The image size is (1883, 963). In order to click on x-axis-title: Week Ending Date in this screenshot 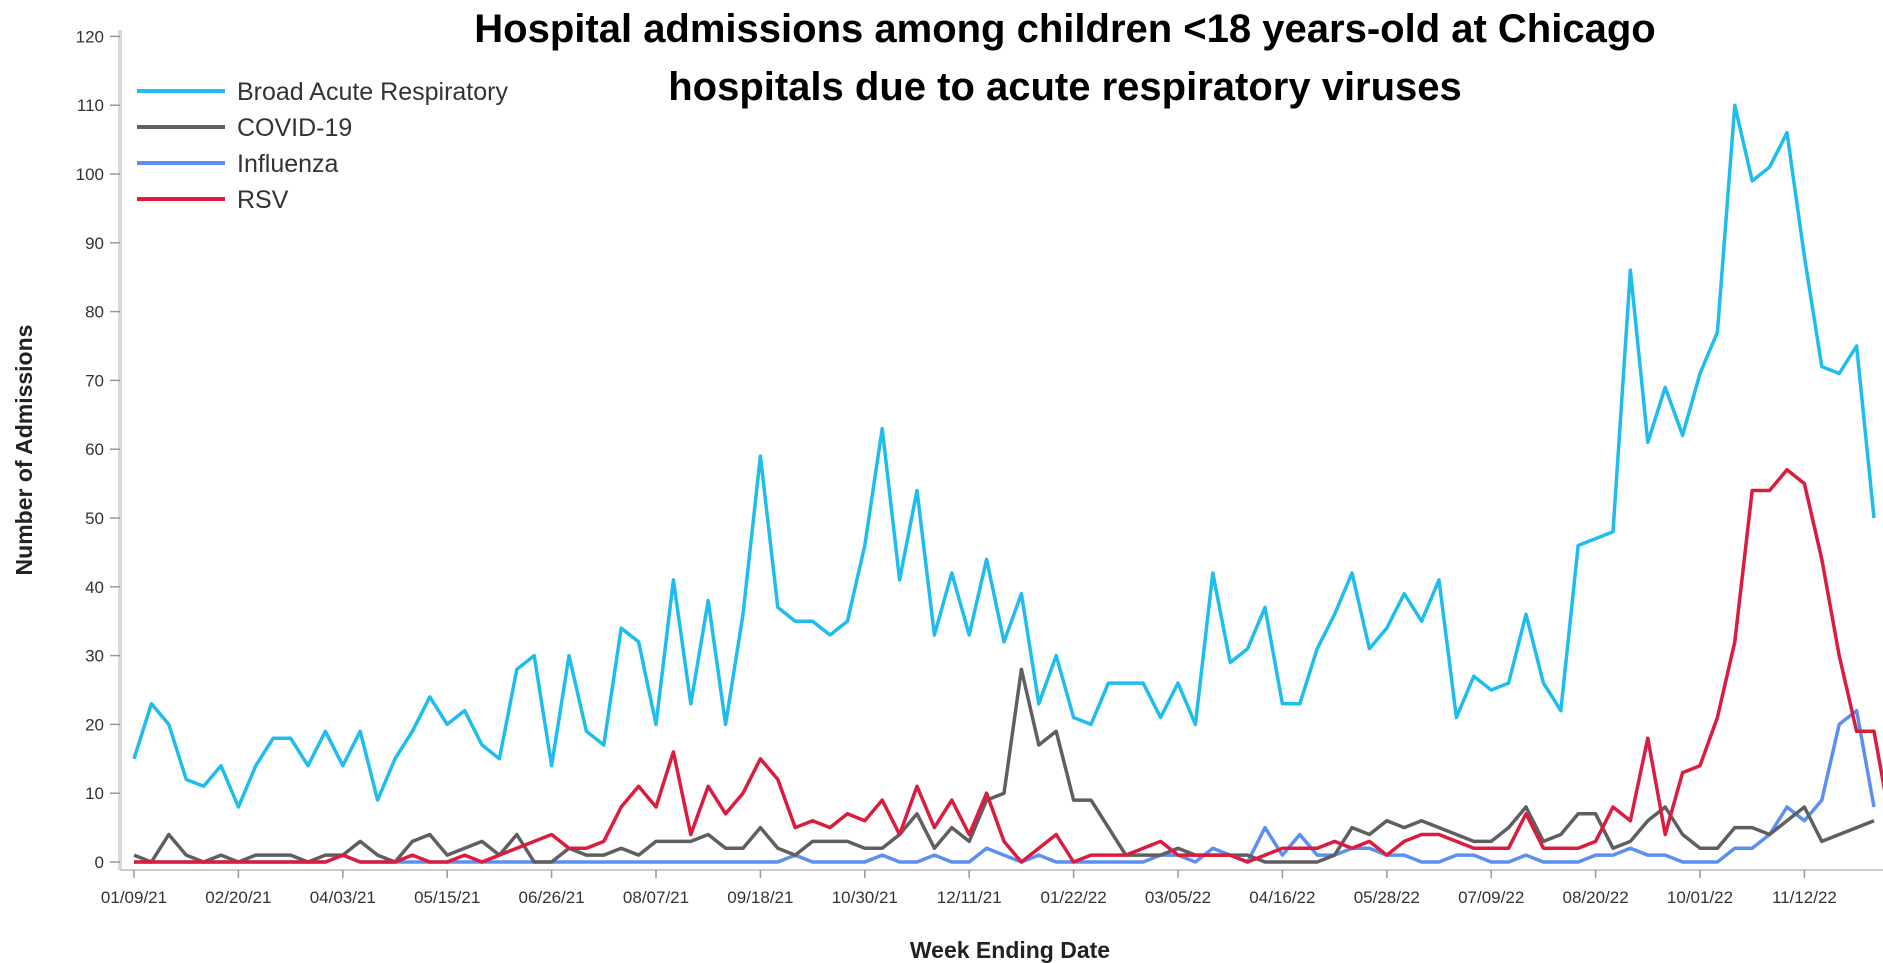, I will do `click(1010, 950)`.